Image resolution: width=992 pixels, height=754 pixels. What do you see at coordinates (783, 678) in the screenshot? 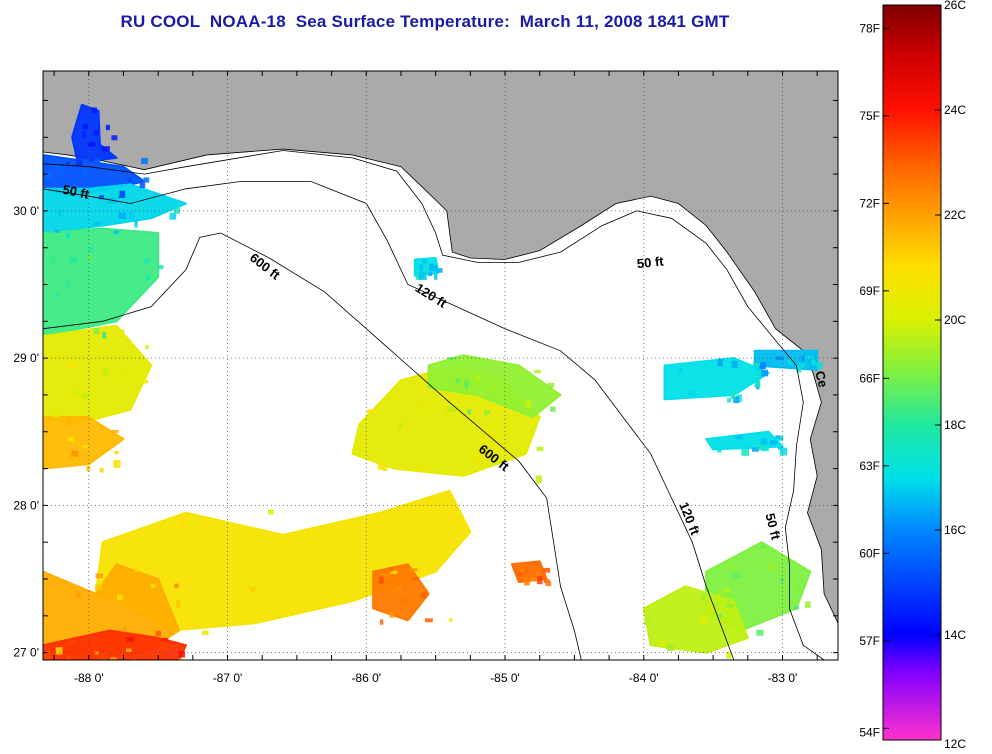
I see `x-tick-label: -83 0'` at bounding box center [783, 678].